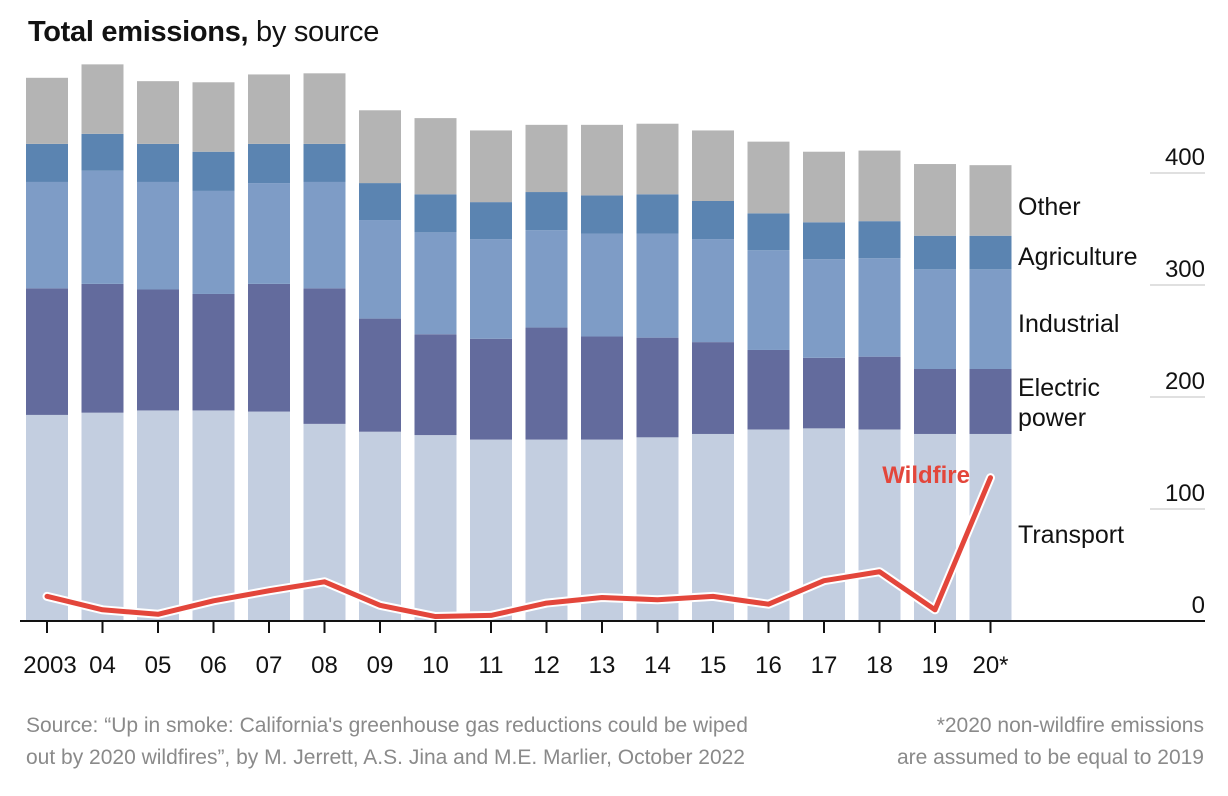 The image size is (1228, 796). I want to click on x-axis: 2003 04 05 06 07 08 09 10 11 12 13 14 15 16 17 18 19 20*, so click(612, 649).